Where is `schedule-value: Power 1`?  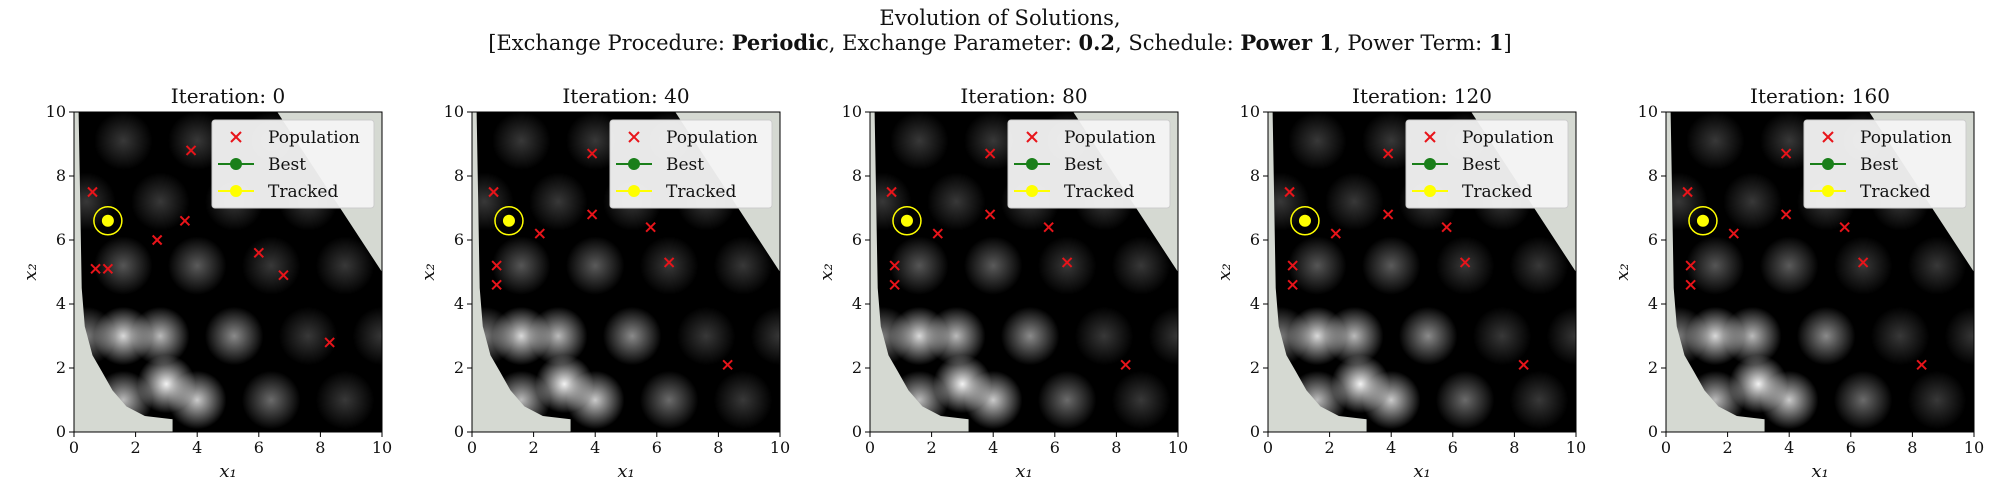
schedule-value: Power 1 is located at coordinates (1287, 42).